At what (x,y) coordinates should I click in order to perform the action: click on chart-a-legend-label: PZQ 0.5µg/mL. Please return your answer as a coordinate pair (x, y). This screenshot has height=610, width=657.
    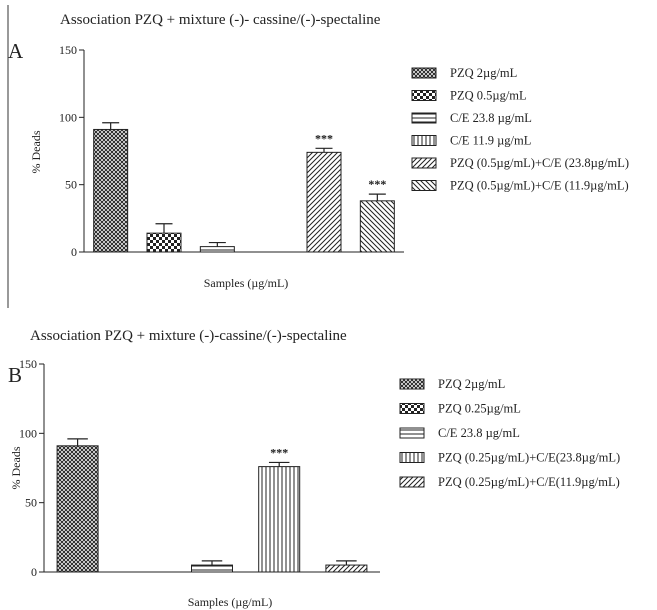
    Looking at the image, I should click on (488, 96).